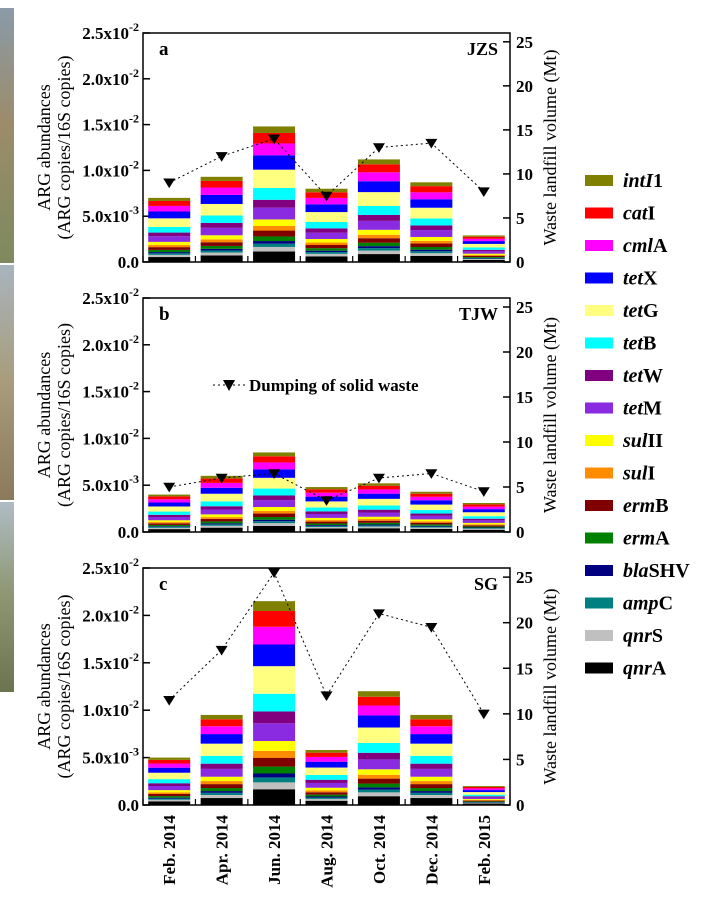 This screenshot has width=719, height=921. What do you see at coordinates (110, 168) in the screenshot?
I see `left-tick-label: 1.0x10⁻²` at bounding box center [110, 168].